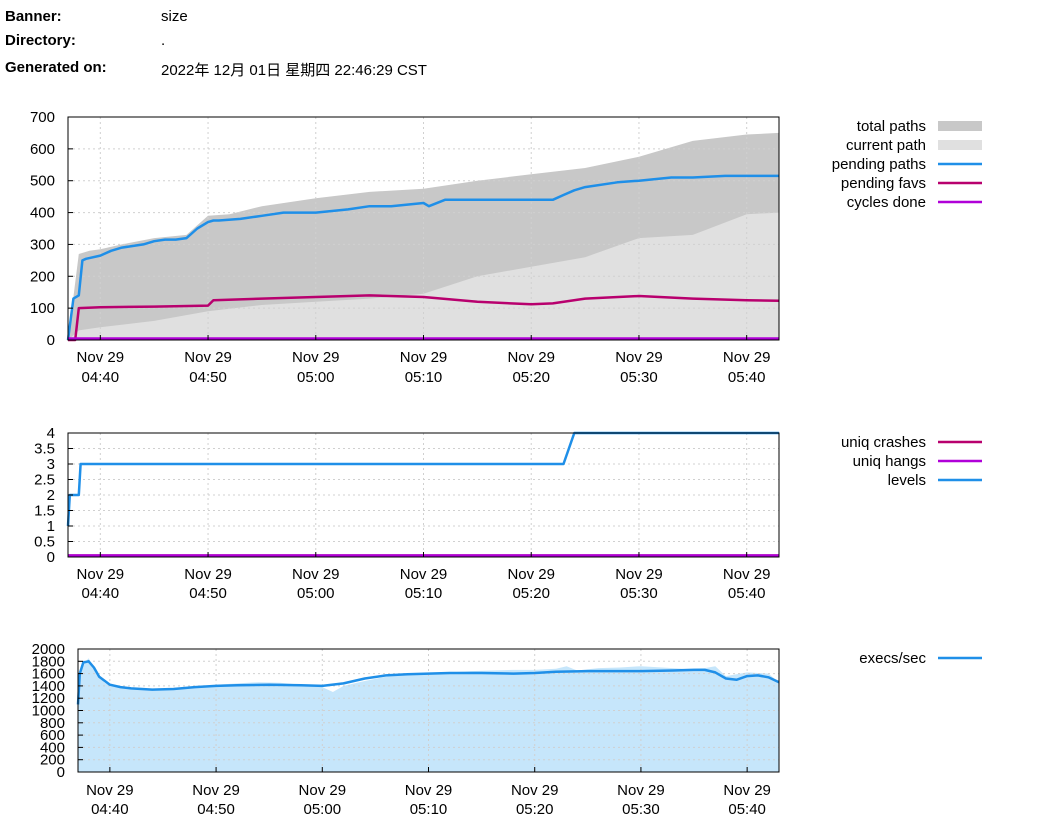  I want to click on generated-on-value: 2022年 12月 01日 星期四 22:46:29 CST, so click(294, 70).